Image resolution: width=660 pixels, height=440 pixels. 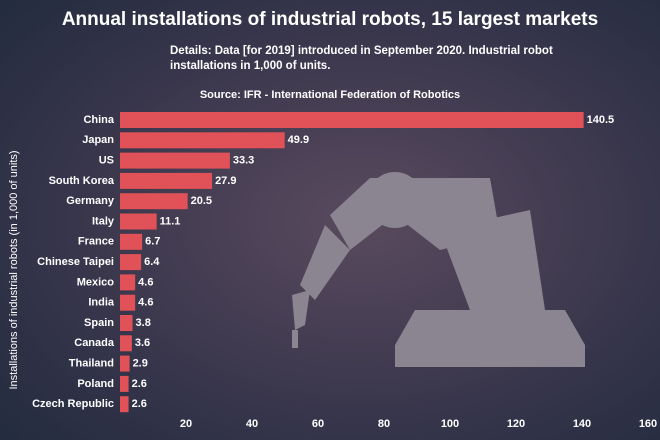 What do you see at coordinates (142, 343) in the screenshot?
I see `value-label: 3.6` at bounding box center [142, 343].